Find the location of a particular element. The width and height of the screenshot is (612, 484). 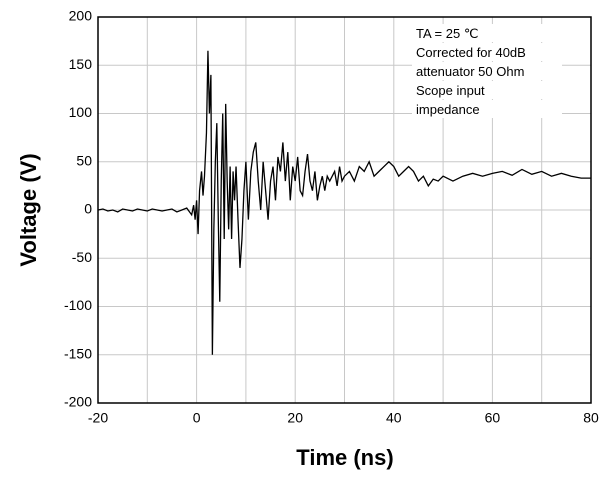

annotation-text: Scope input is located at coordinates (450, 90).